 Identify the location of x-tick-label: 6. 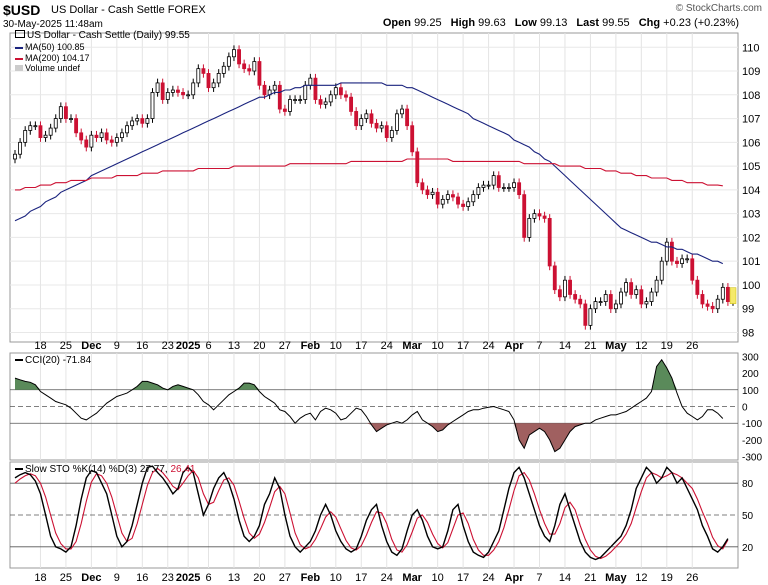
(208, 346).